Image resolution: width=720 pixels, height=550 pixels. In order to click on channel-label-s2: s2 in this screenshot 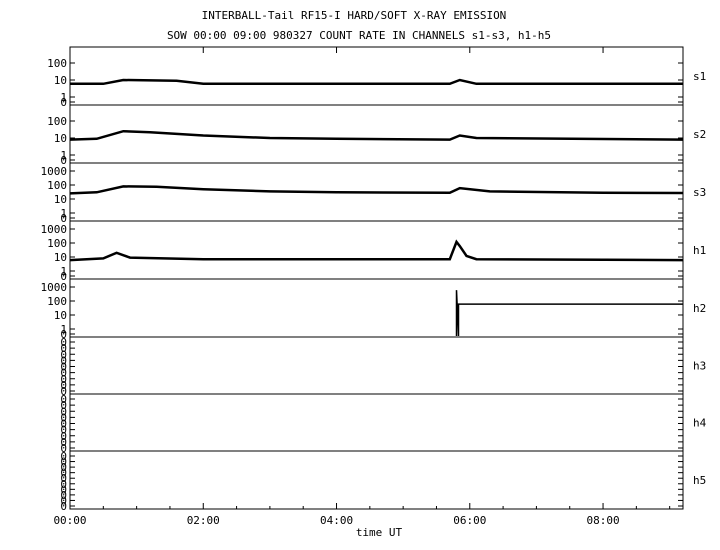, I will do `click(699, 134)`.